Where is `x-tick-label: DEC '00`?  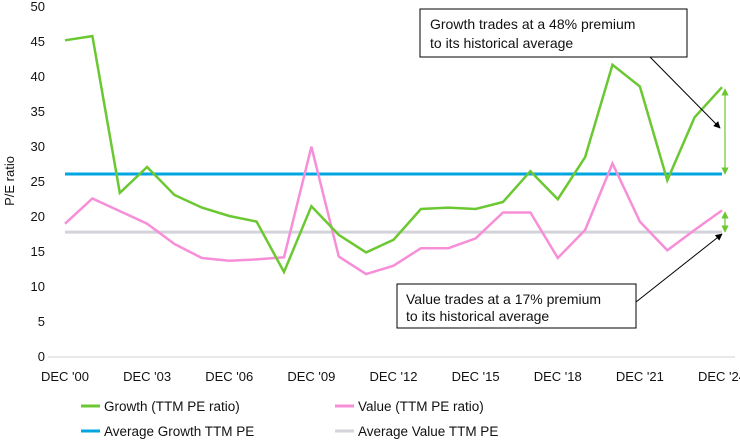
x-tick-label: DEC '00 is located at coordinates (65, 376).